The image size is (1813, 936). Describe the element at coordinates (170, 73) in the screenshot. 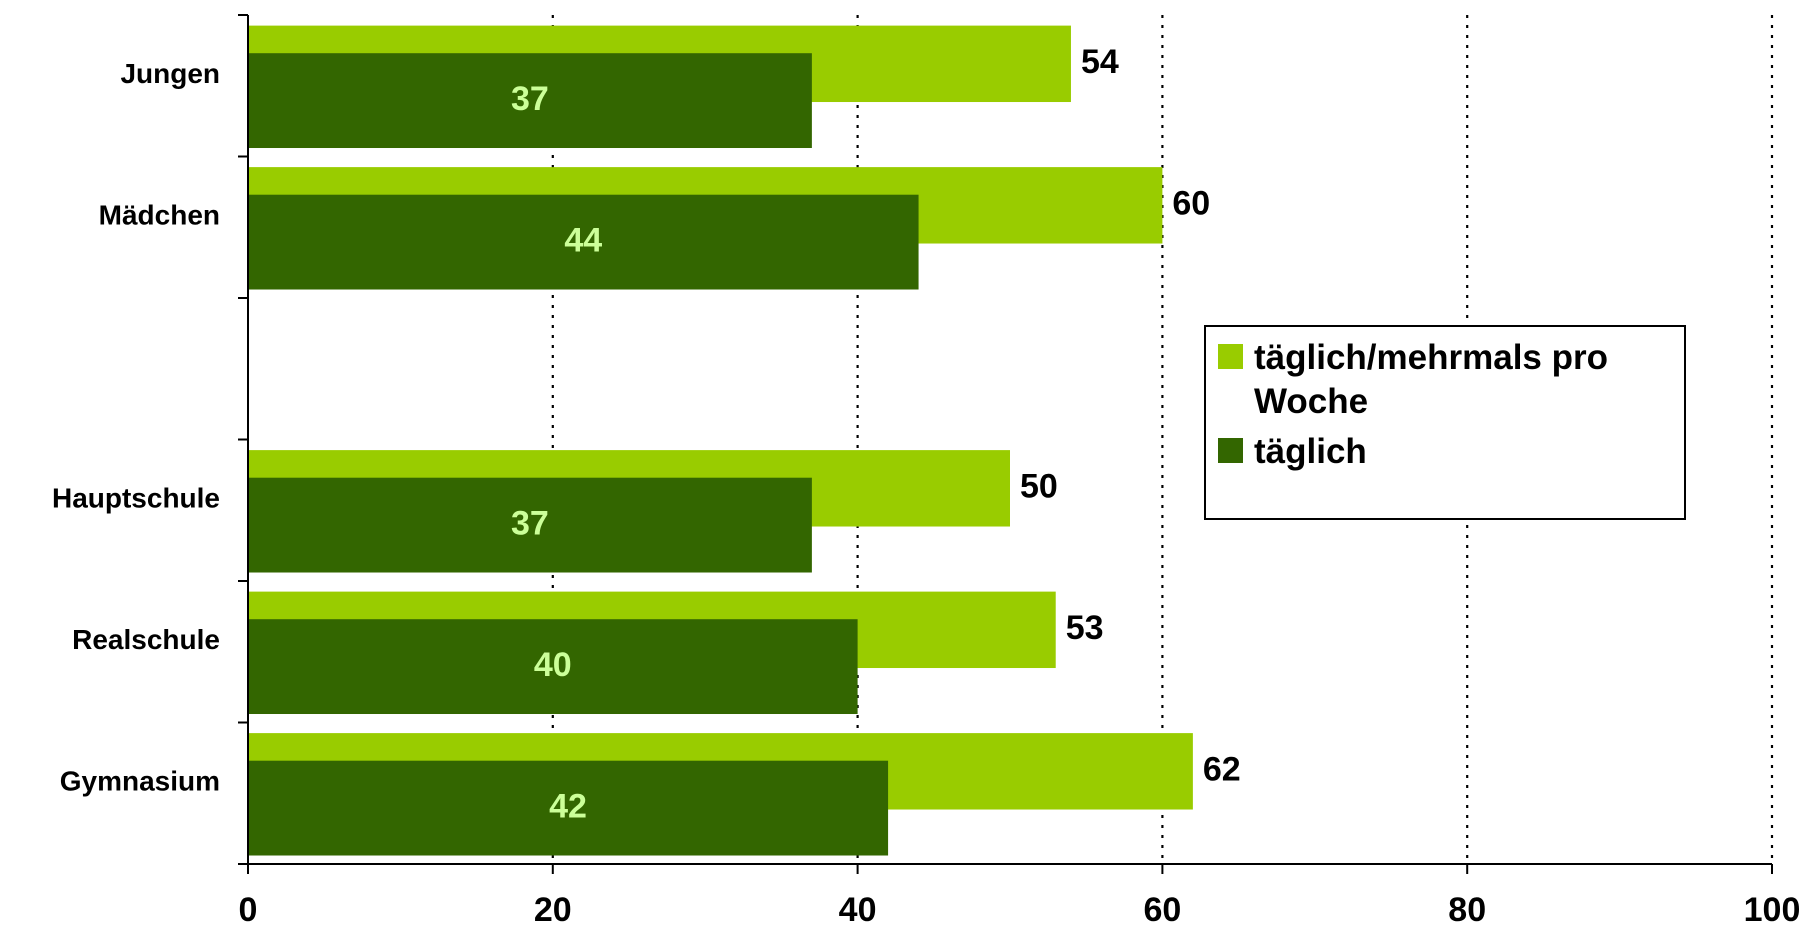

I see `category-label-0: Jungen` at that location.